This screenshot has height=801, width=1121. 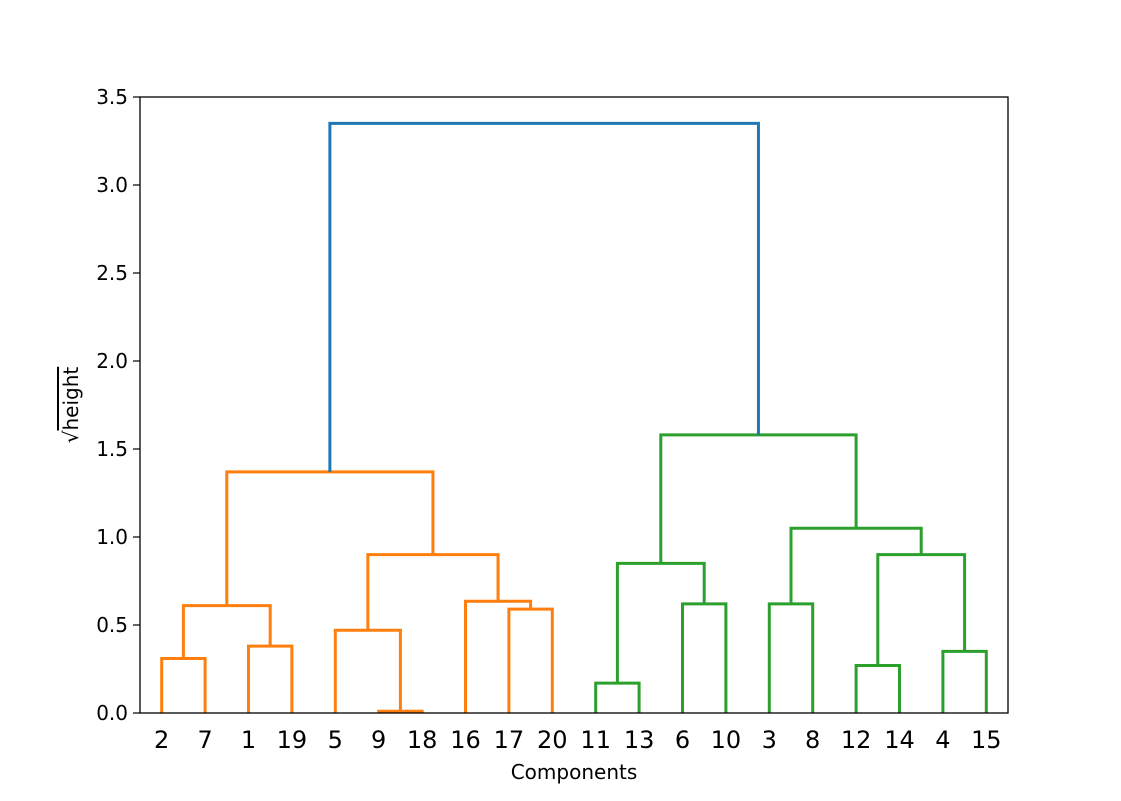 I want to click on x-tick-label: 3, so click(x=769, y=740).